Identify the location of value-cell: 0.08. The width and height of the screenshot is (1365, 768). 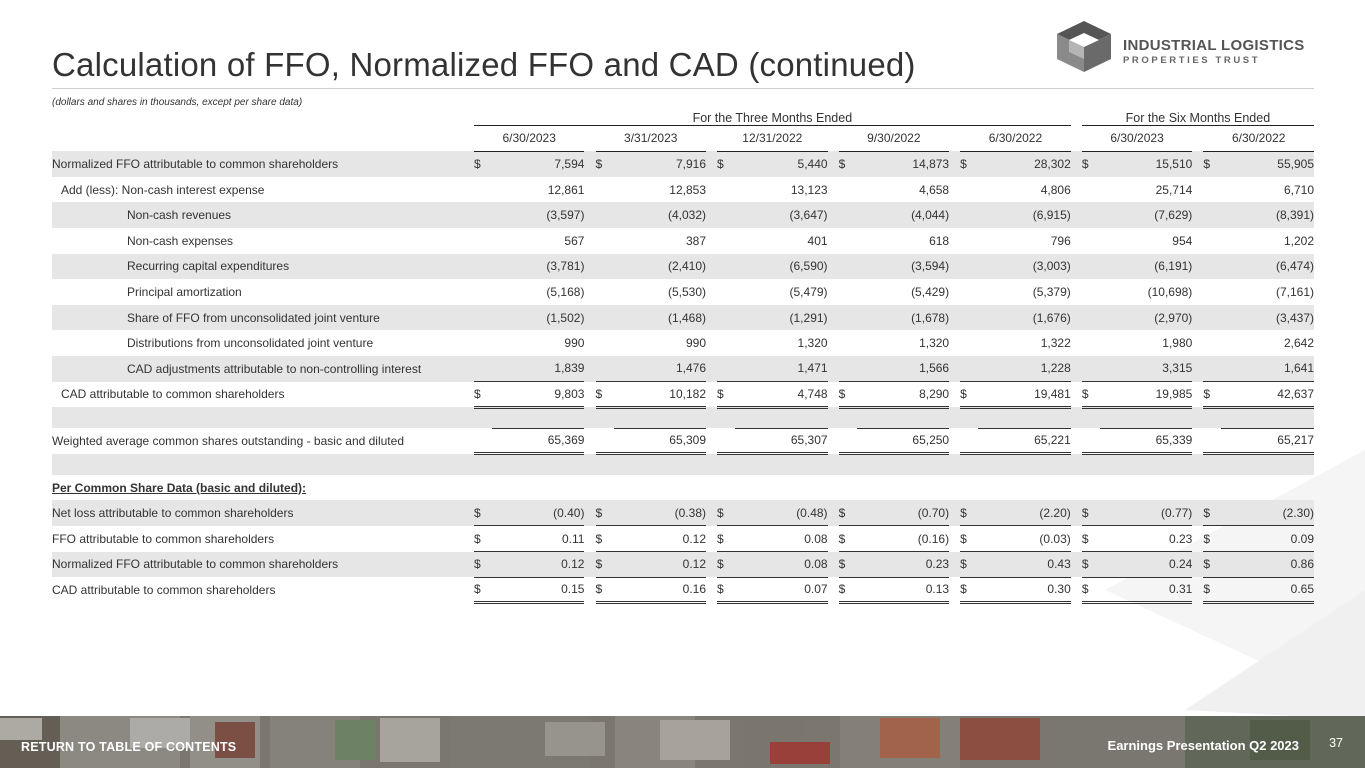
(781, 564).